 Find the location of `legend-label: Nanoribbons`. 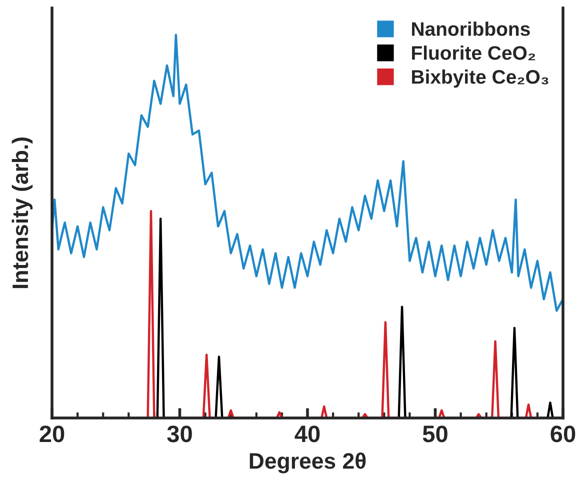

legend-label: Nanoribbons is located at coordinates (471, 29).